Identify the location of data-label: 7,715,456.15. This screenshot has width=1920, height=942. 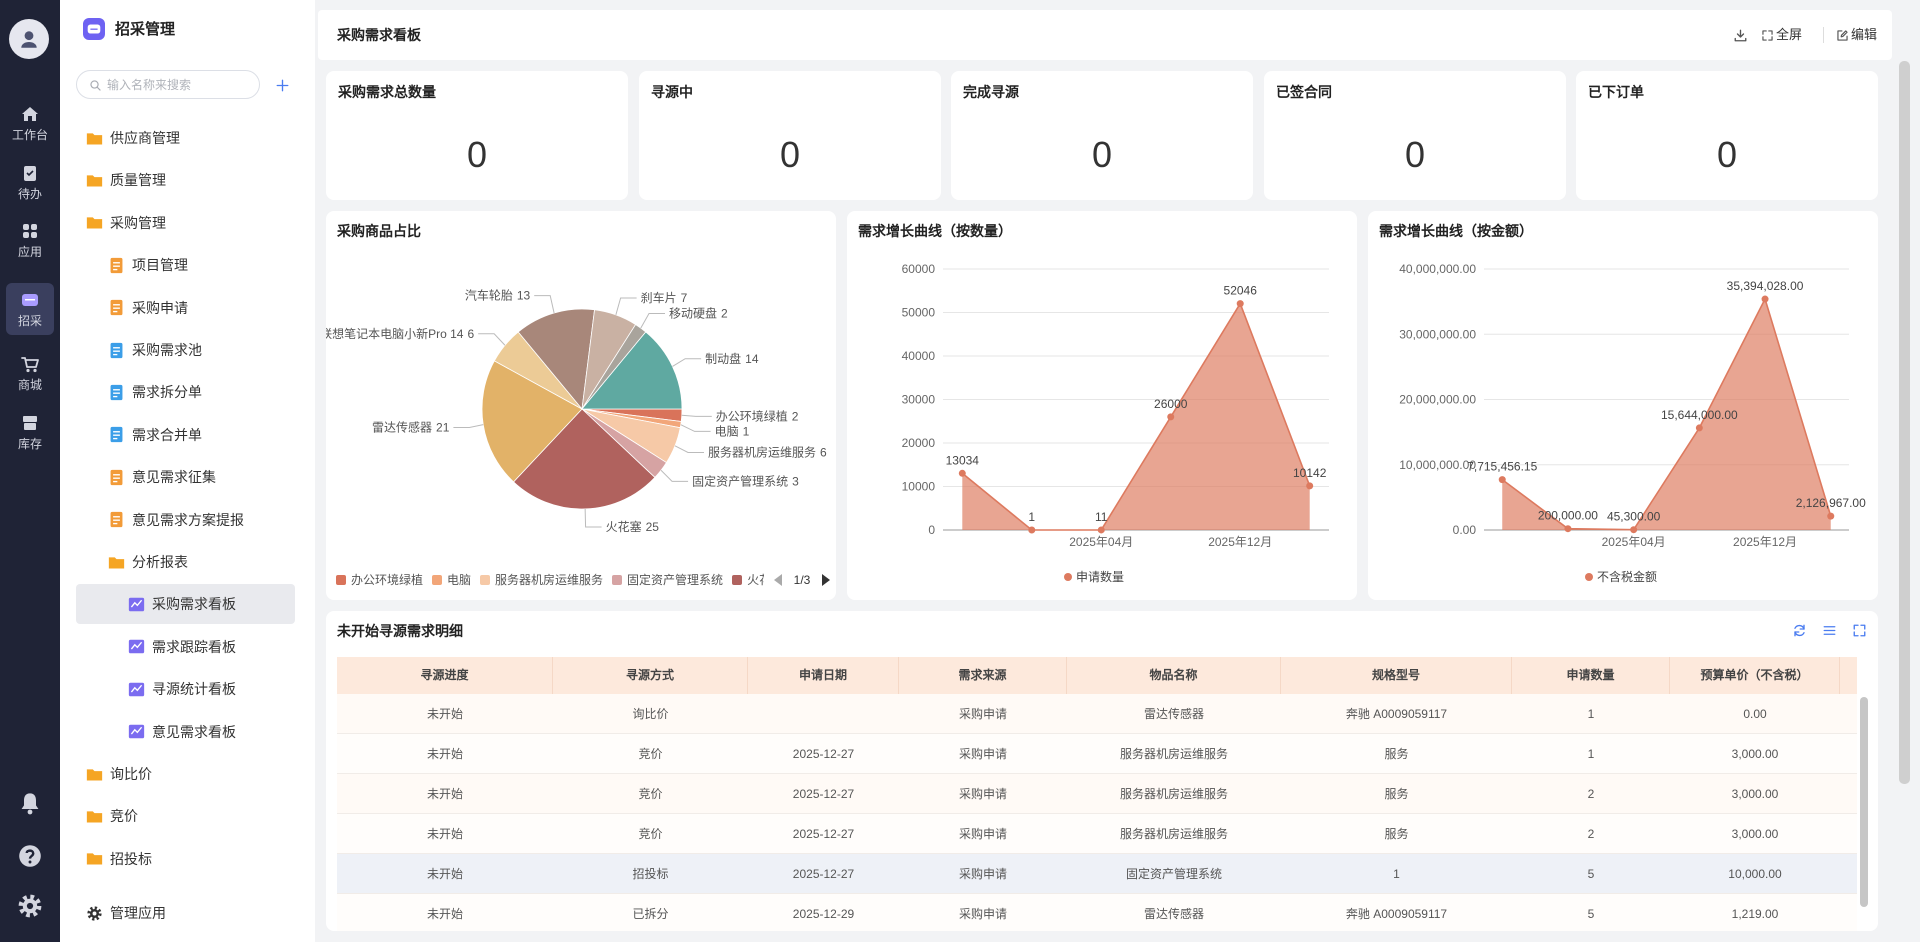
(1502, 467).